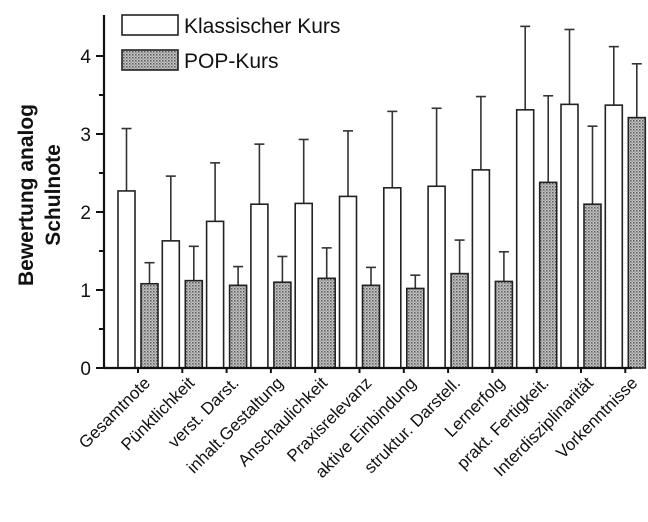 This screenshot has height=522, width=648. I want to click on bar-klassisch-struktur-darstell, so click(436, 277).